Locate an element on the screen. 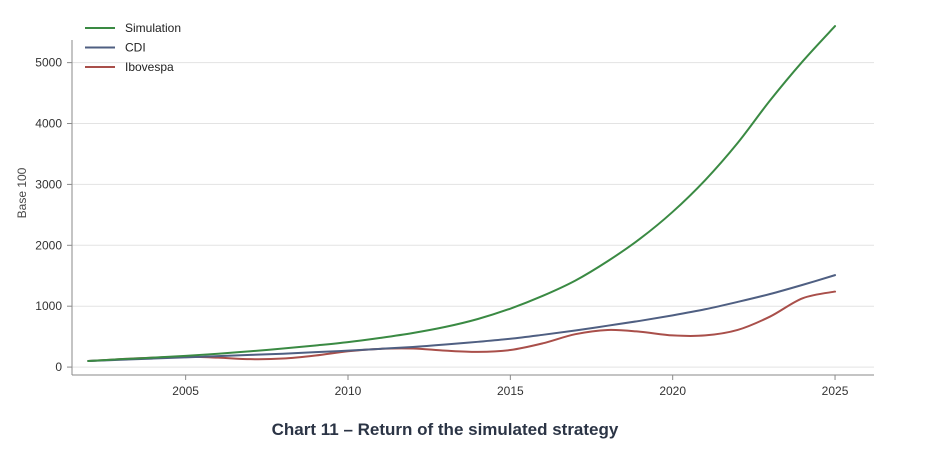  legend-label-simulation: Simulation is located at coordinates (153, 28).